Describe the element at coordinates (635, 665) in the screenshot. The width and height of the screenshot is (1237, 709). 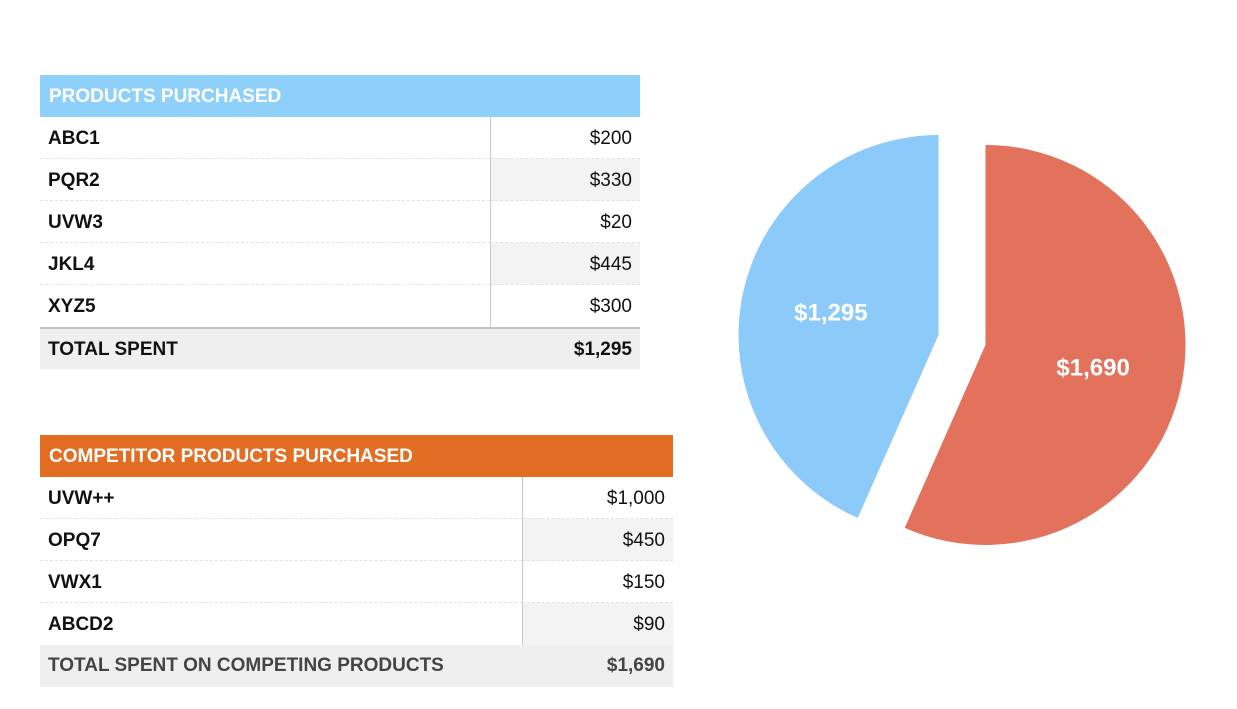
I see `competitors-total-value: $1,690` at that location.